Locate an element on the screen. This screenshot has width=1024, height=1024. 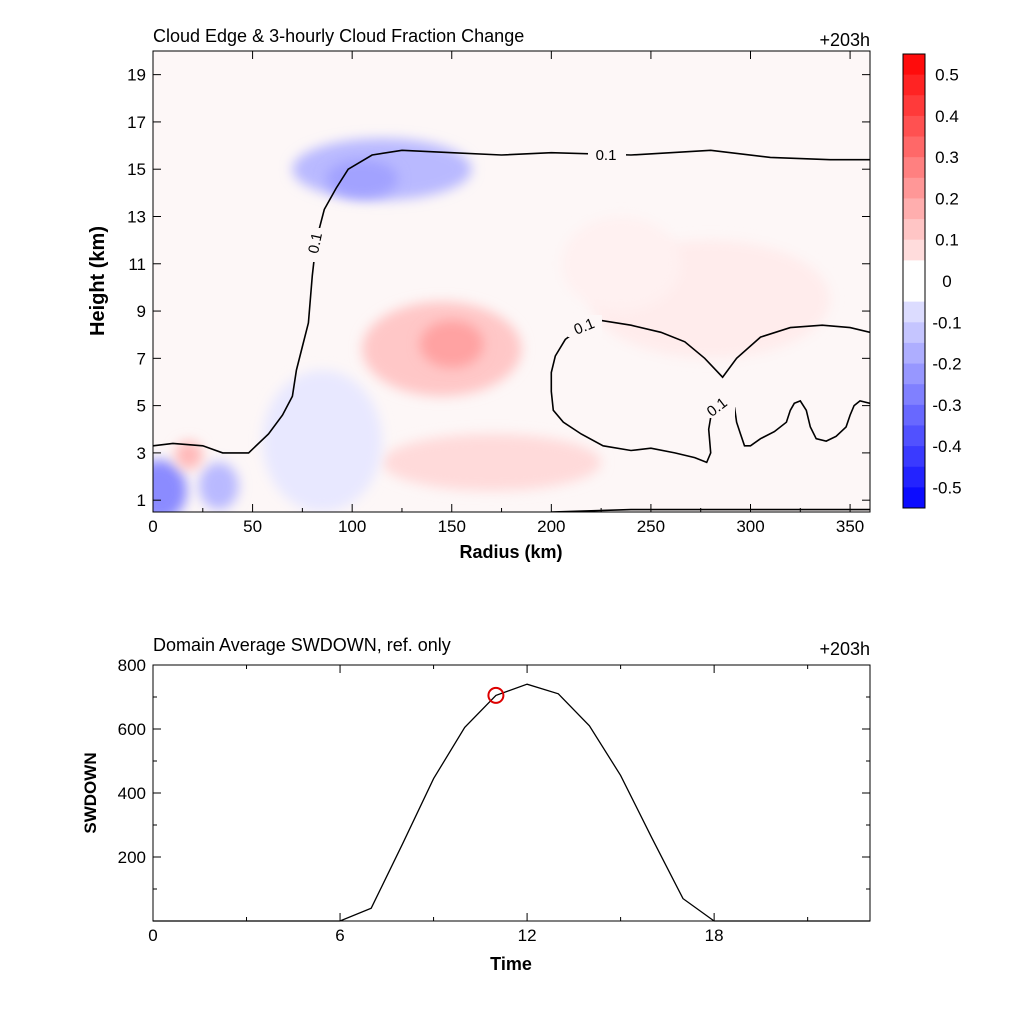
colorbar-frame is located at coordinates (914, 281).